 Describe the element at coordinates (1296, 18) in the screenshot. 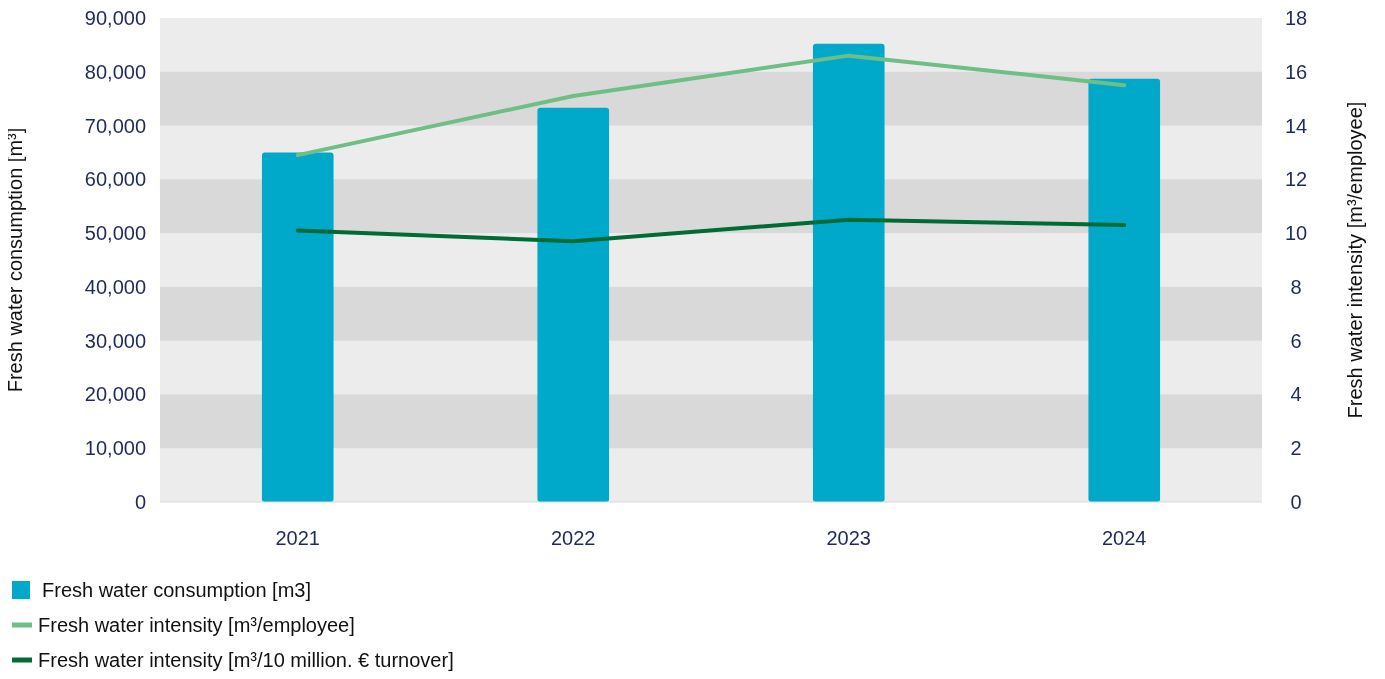

I see `y2-tick-label: 18` at that location.